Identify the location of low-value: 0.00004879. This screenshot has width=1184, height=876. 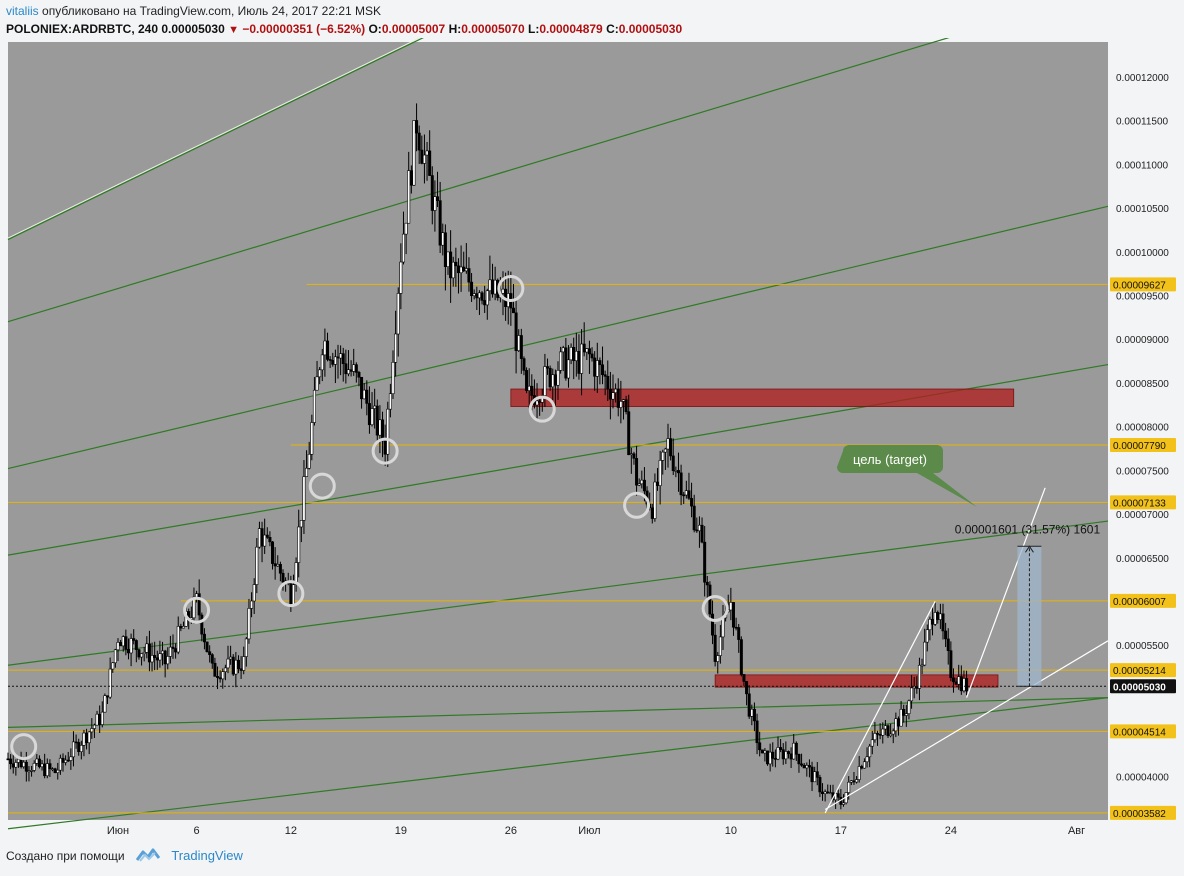
(571, 29).